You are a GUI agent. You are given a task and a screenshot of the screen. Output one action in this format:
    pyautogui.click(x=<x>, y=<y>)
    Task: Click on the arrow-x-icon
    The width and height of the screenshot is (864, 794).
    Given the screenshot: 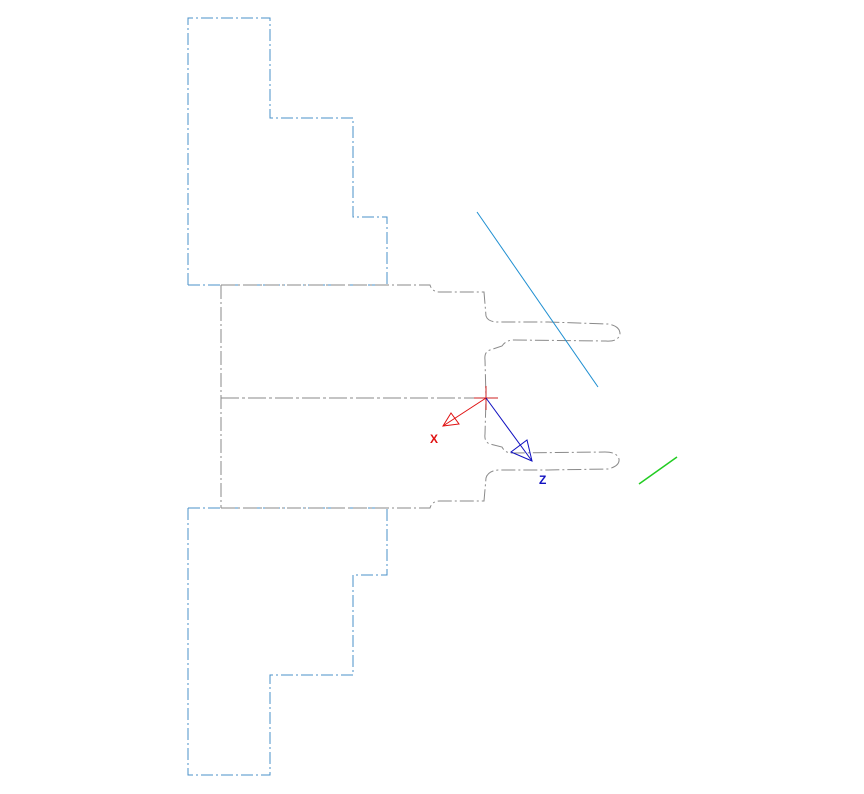 What is the action you would take?
    pyautogui.click(x=464, y=412)
    